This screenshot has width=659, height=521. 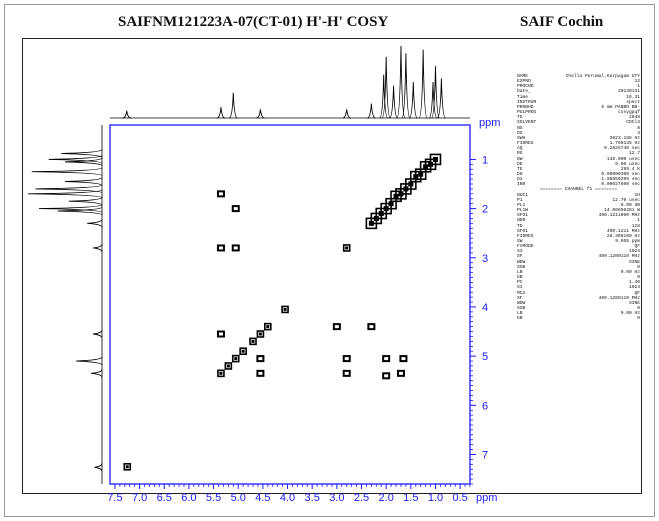 I want to click on parameter-value: 0.2826740 sec, so click(x=622, y=149).